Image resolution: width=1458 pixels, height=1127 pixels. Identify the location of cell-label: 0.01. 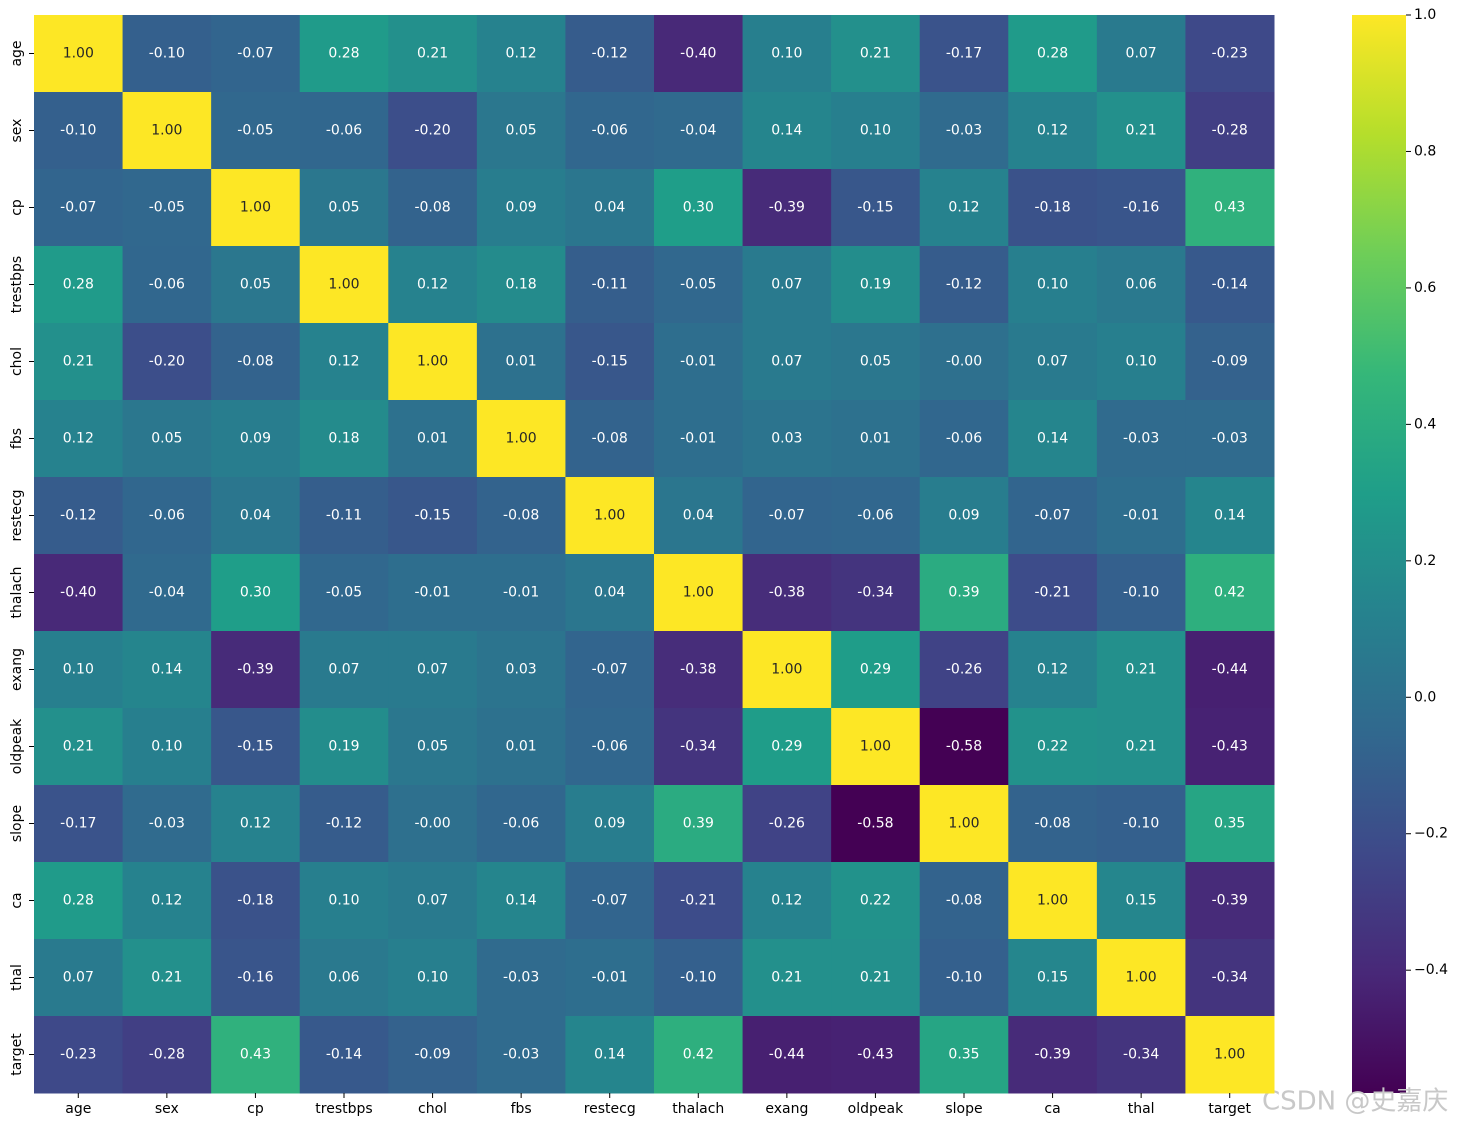
(521, 362).